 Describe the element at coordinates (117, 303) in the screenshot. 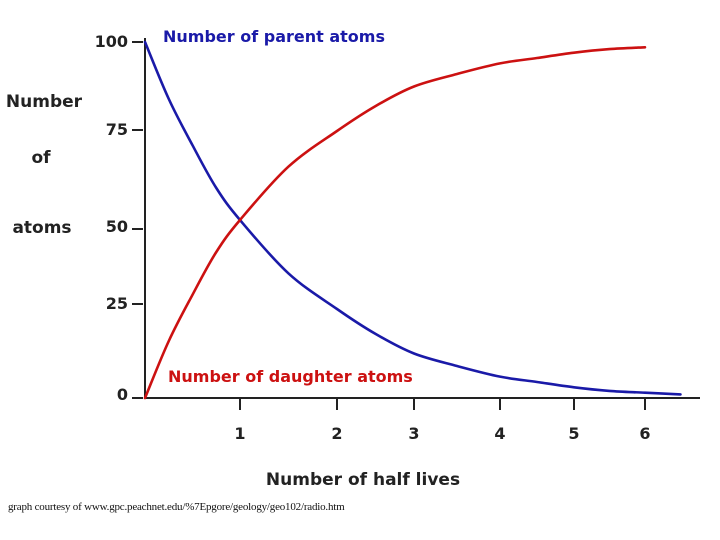

I see `y-tick-label-25: 25` at that location.